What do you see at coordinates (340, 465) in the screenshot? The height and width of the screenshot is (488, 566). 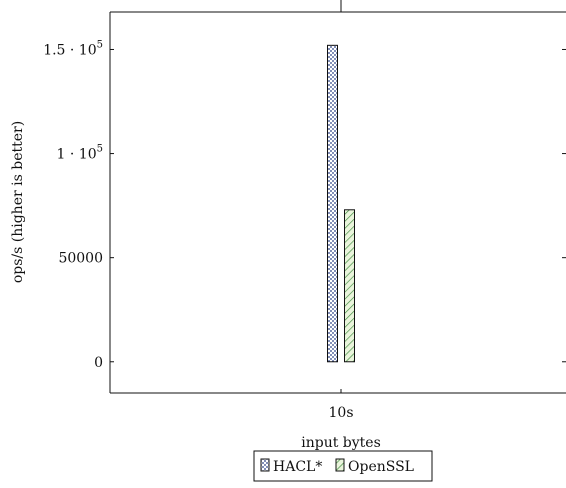 I see `legend-swatch-openssl` at bounding box center [340, 465].